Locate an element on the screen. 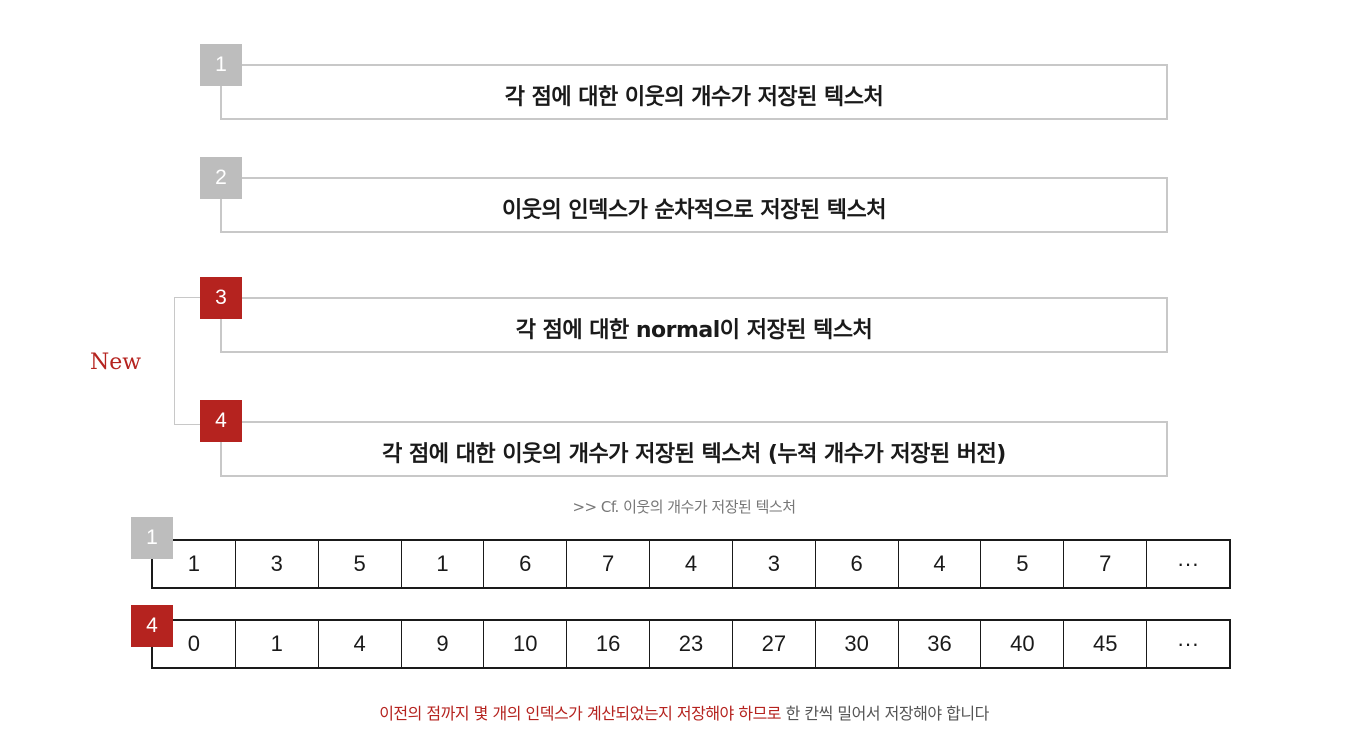 Image resolution: width=1368 pixels, height=736 pixels. array-cell: 9 is located at coordinates (443, 644).